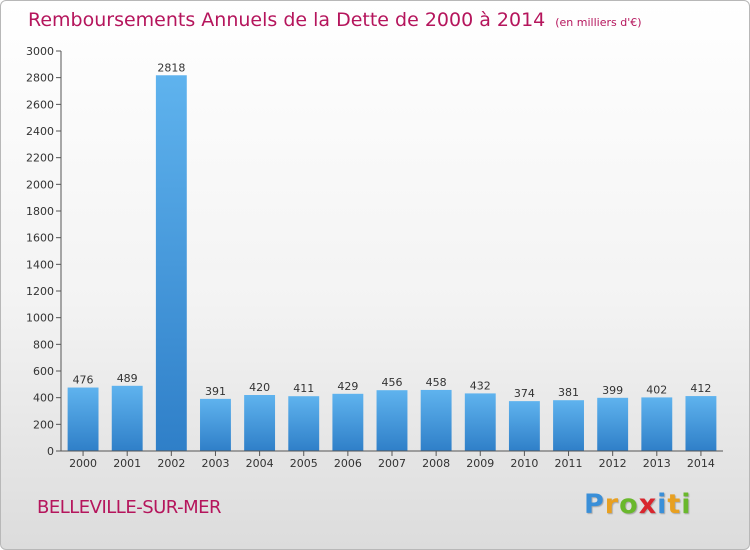 The height and width of the screenshot is (550, 750). I want to click on logo-letter: P, so click(594, 504).